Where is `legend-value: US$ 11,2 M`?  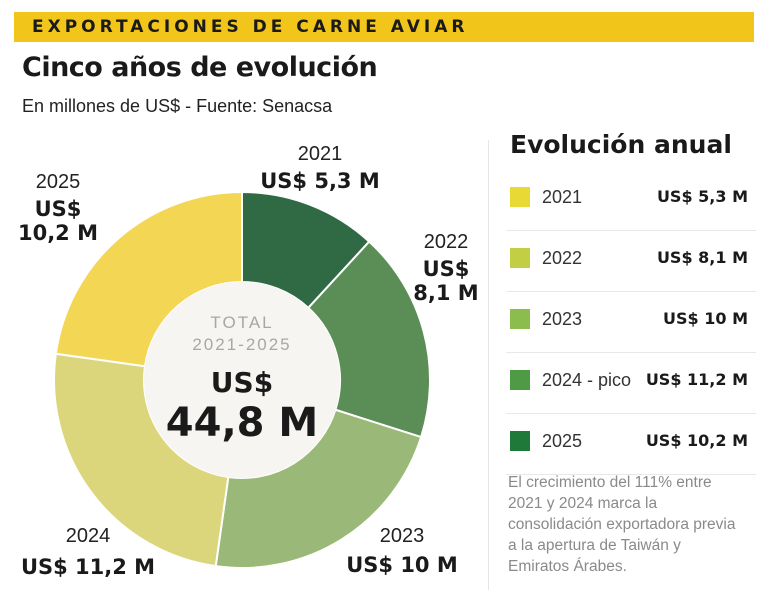
legend-value: US$ 11,2 M is located at coordinates (696, 379).